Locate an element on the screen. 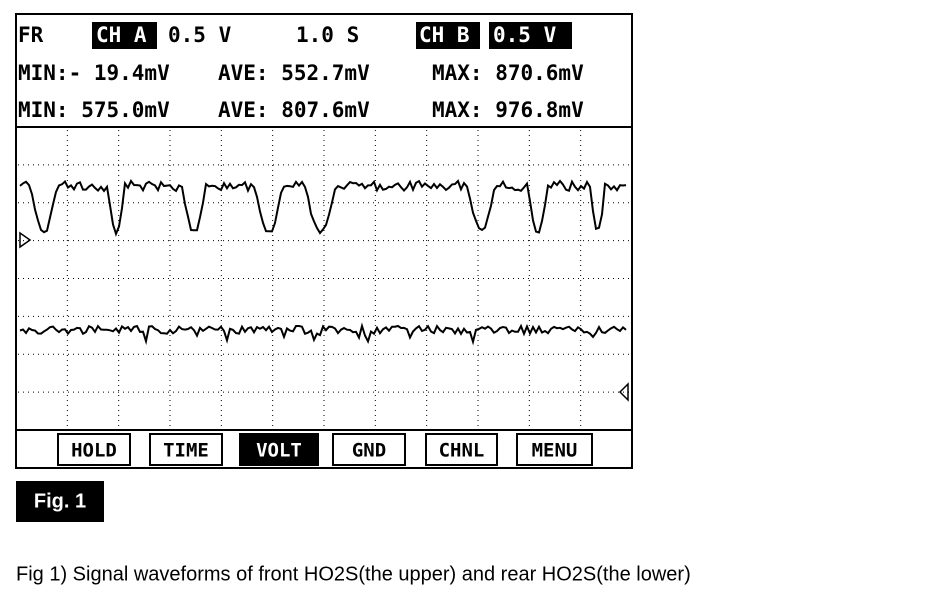 The image size is (928, 592). channel-b: CH B is located at coordinates (444, 35).